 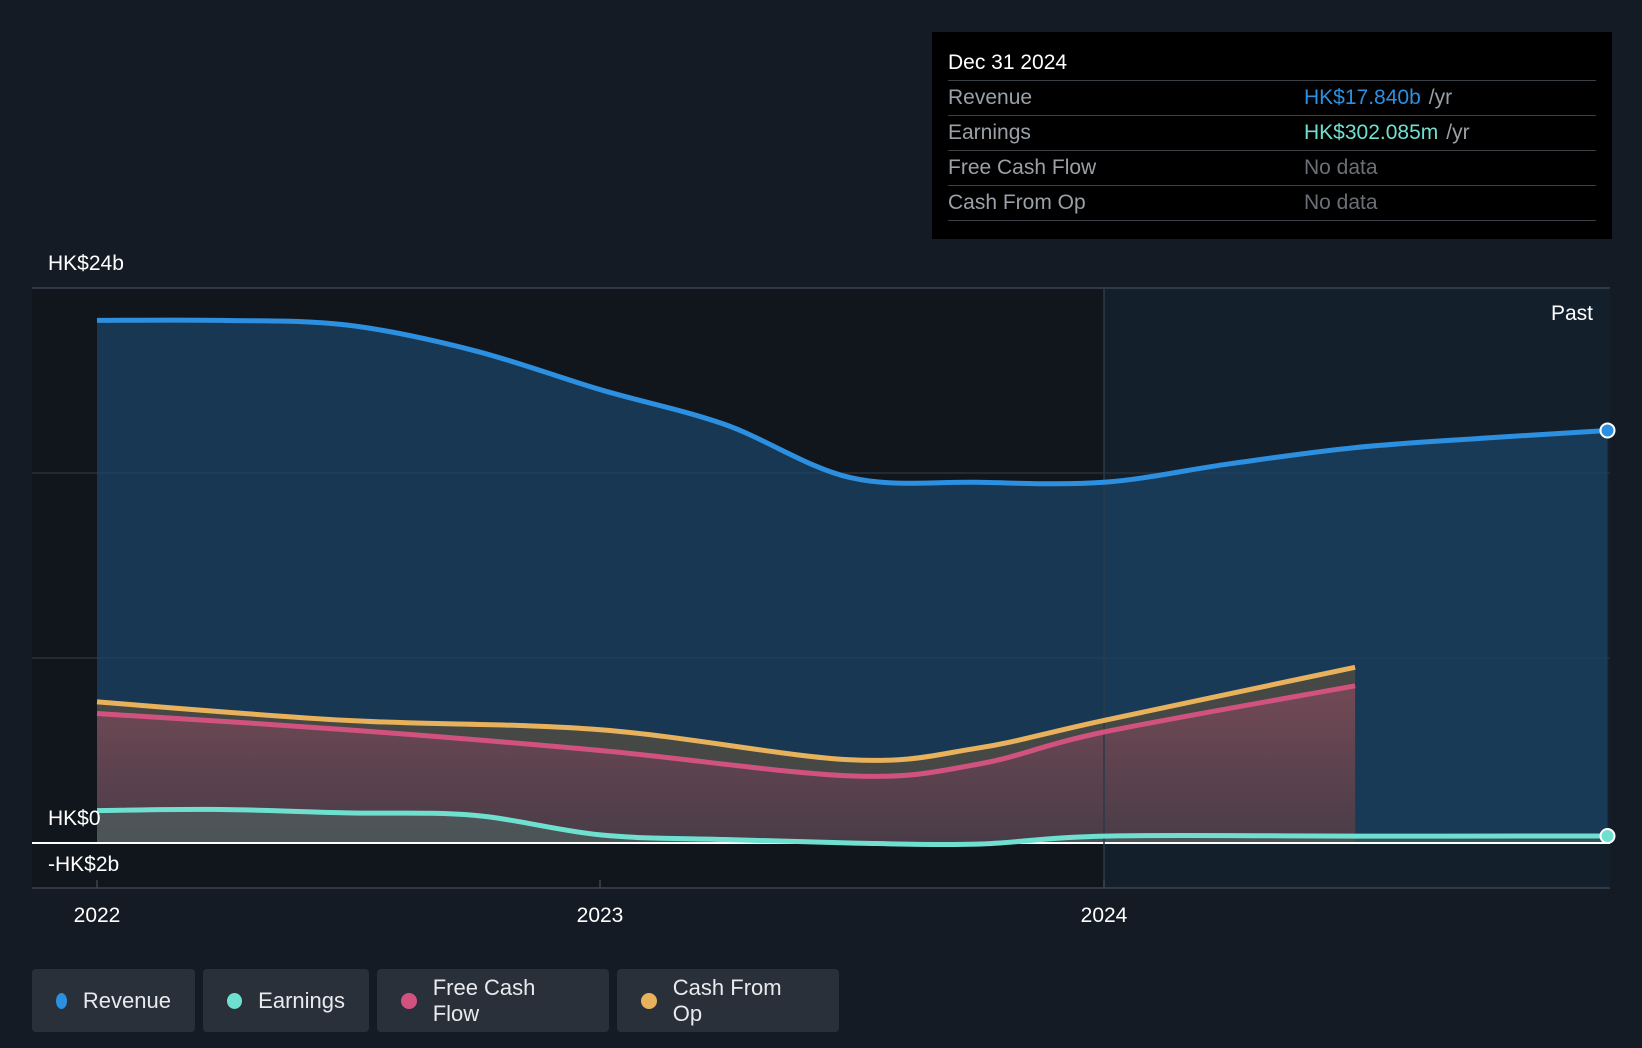 What do you see at coordinates (1607, 836) in the screenshot?
I see `earnings-end-marker` at bounding box center [1607, 836].